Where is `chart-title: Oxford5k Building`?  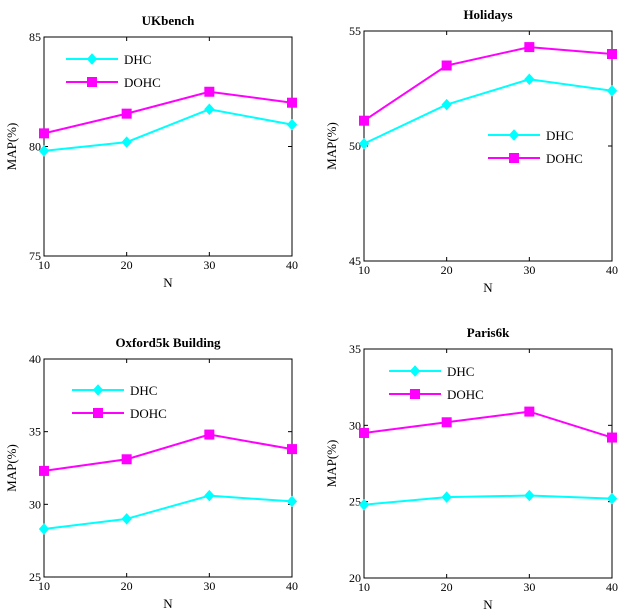 chart-title: Oxford5k Building is located at coordinates (168, 342).